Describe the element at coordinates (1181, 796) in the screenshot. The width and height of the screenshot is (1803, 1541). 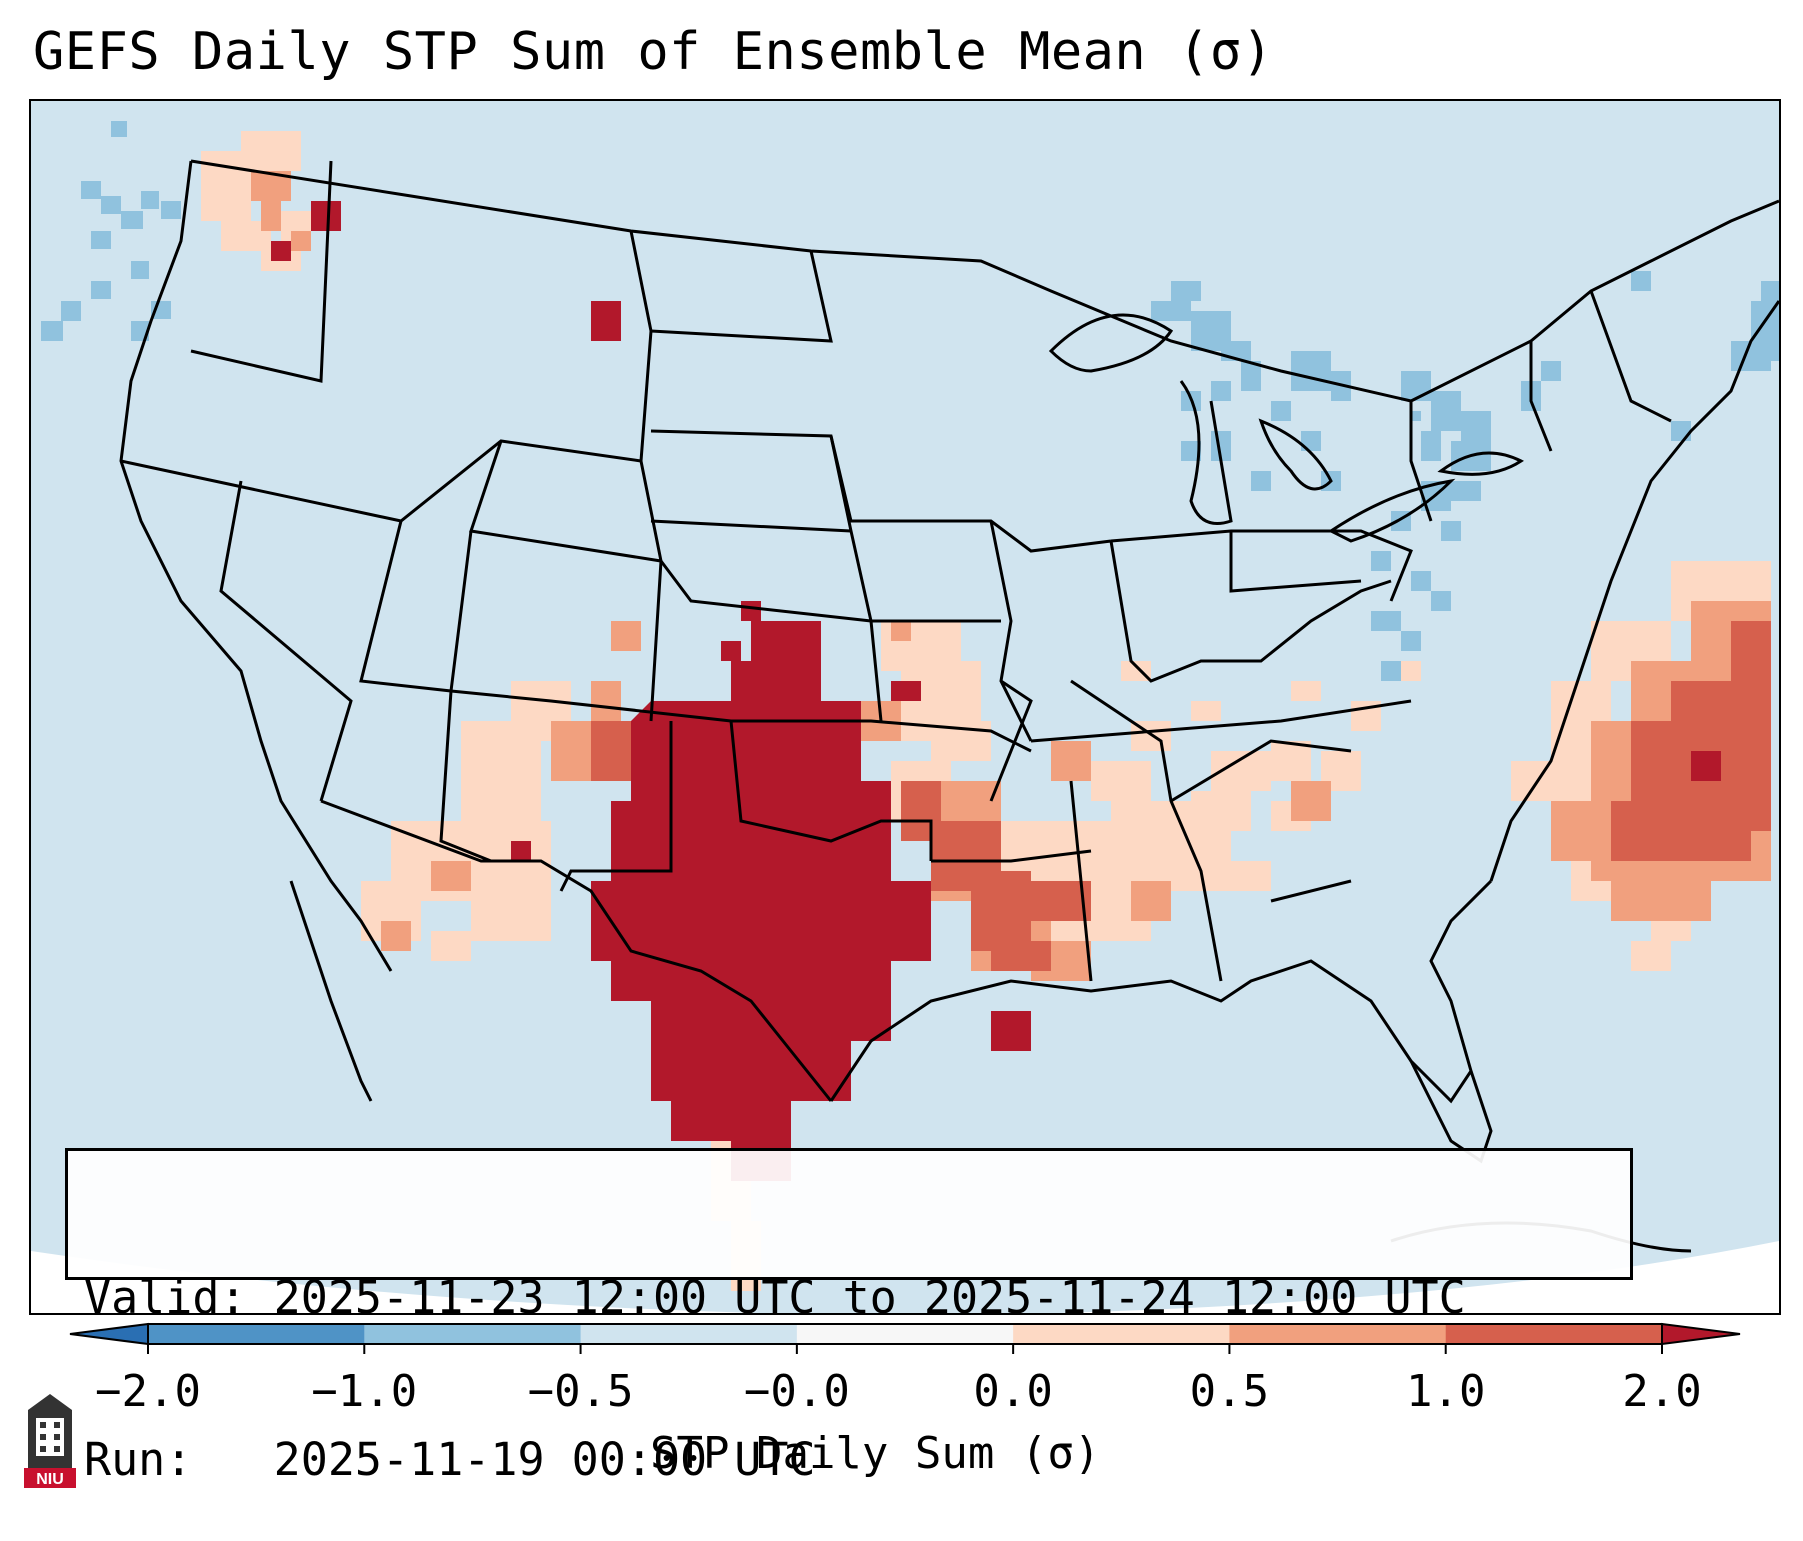
I see `strong-positive-layer` at that location.